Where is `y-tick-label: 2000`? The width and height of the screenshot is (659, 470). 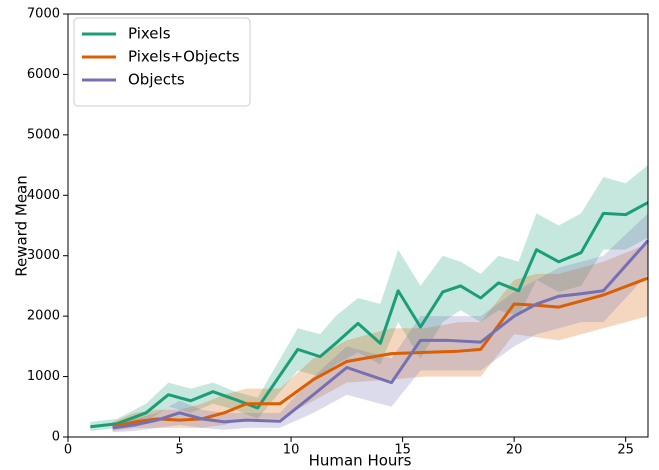 y-tick-label: 2000 is located at coordinates (43, 316).